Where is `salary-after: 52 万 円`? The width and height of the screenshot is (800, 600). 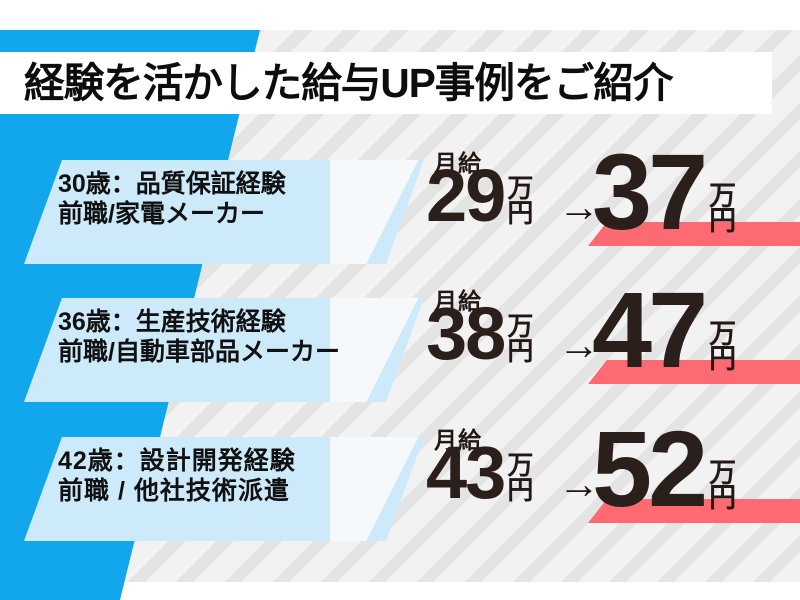 salary-after: 52 万 円 is located at coordinates (664, 468).